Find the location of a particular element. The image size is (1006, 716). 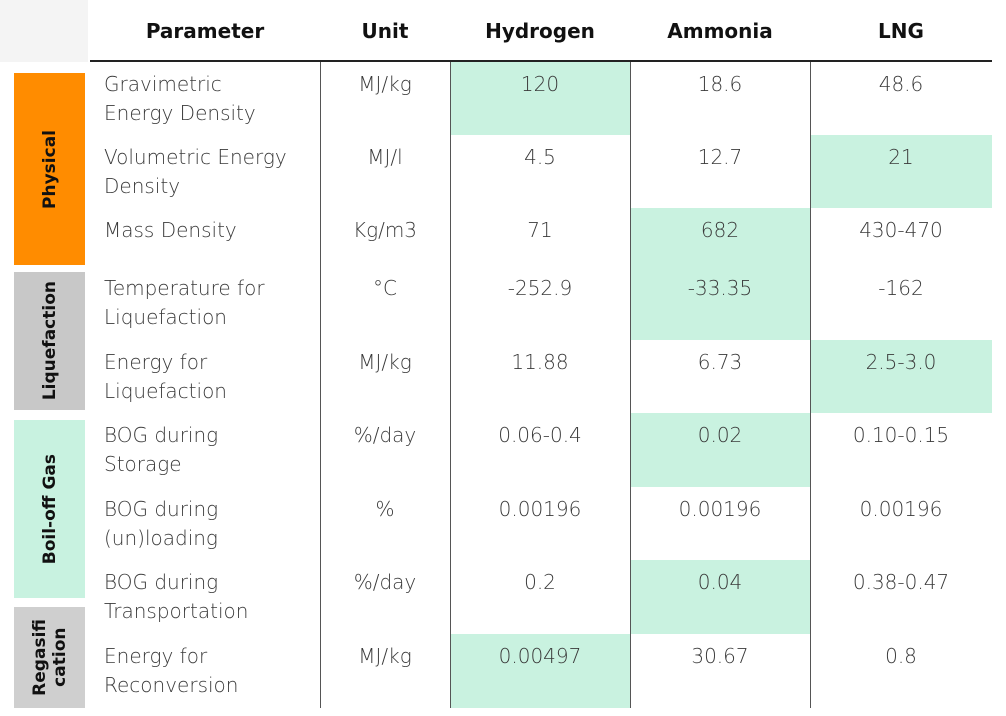

value-cell: 0.06-0.4 is located at coordinates (540, 435).